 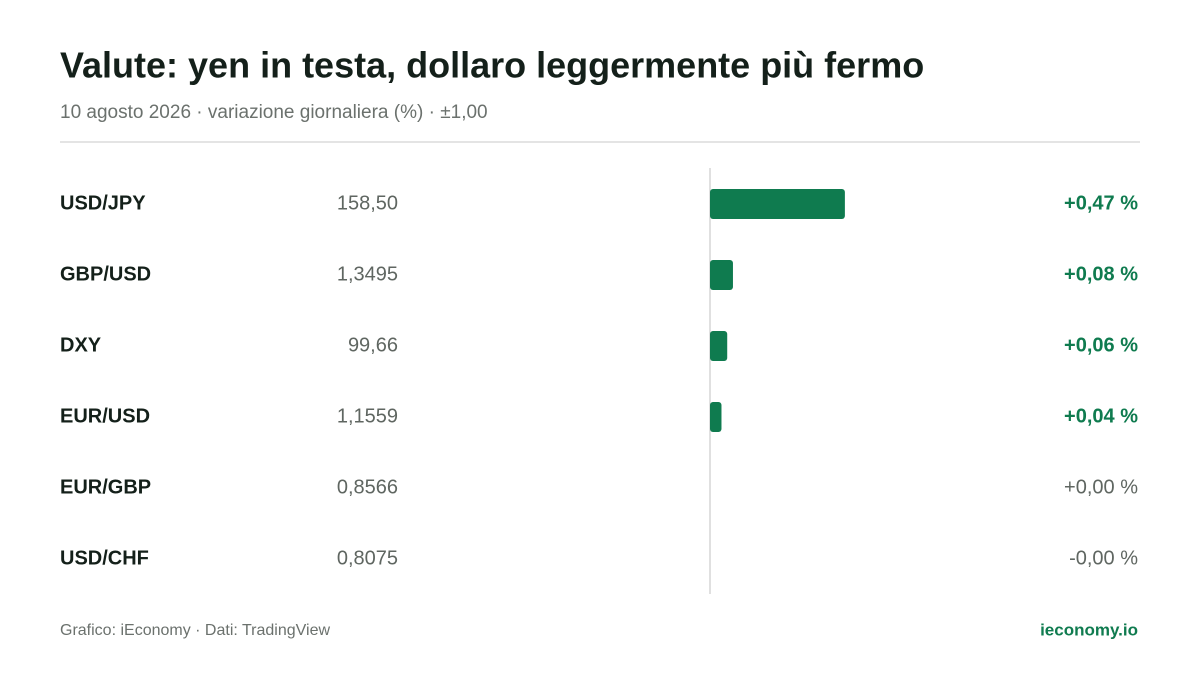 I want to click on value-label: +0,06 %, so click(x=1101, y=345).